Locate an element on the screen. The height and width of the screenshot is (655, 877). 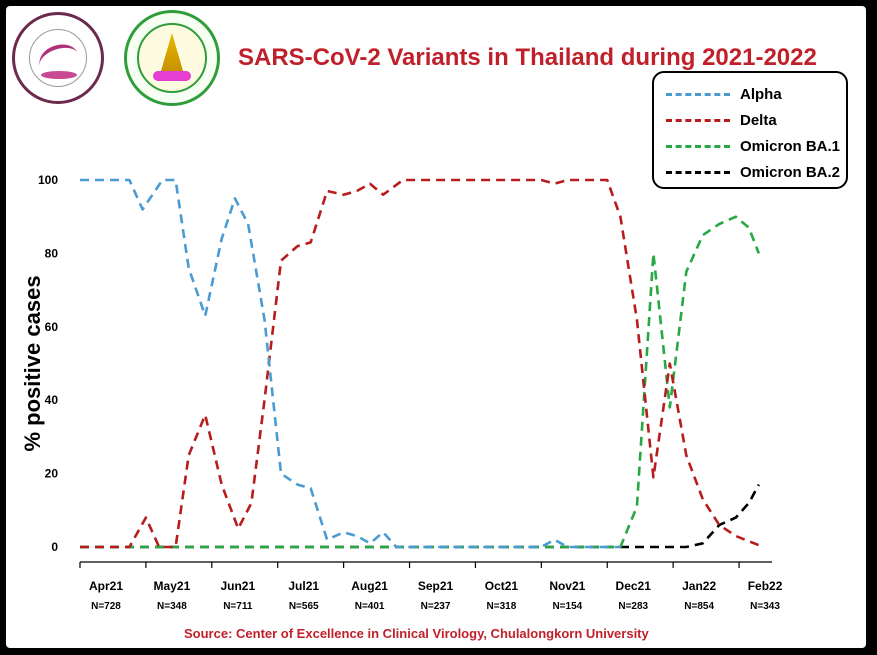
y-axis-label: % positive cases is located at coordinates (32, 363).